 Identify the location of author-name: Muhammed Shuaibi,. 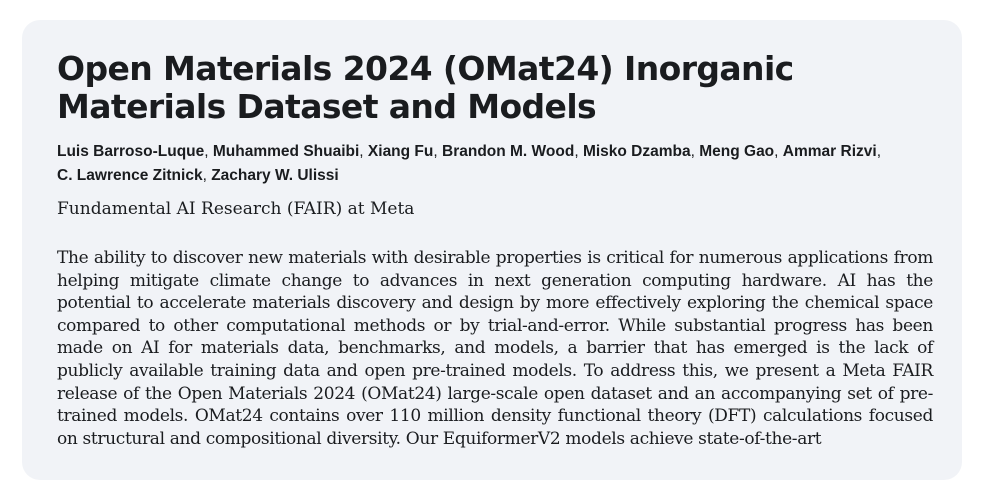
(290, 151).